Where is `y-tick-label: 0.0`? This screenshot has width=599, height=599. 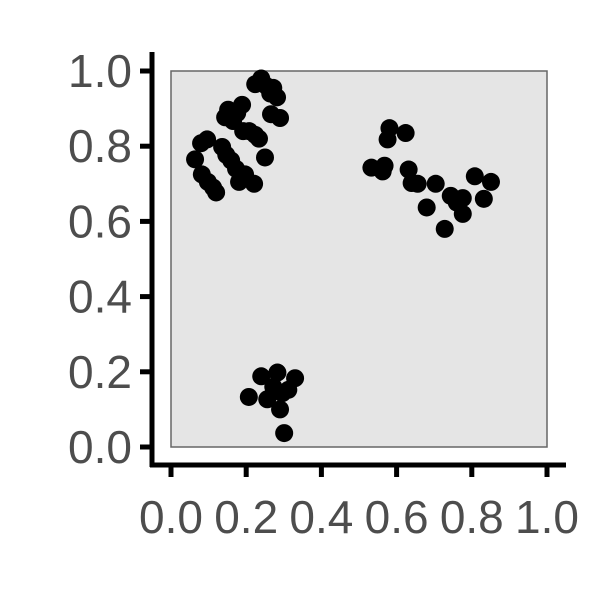
y-tick-label: 0.0 is located at coordinates (100, 447).